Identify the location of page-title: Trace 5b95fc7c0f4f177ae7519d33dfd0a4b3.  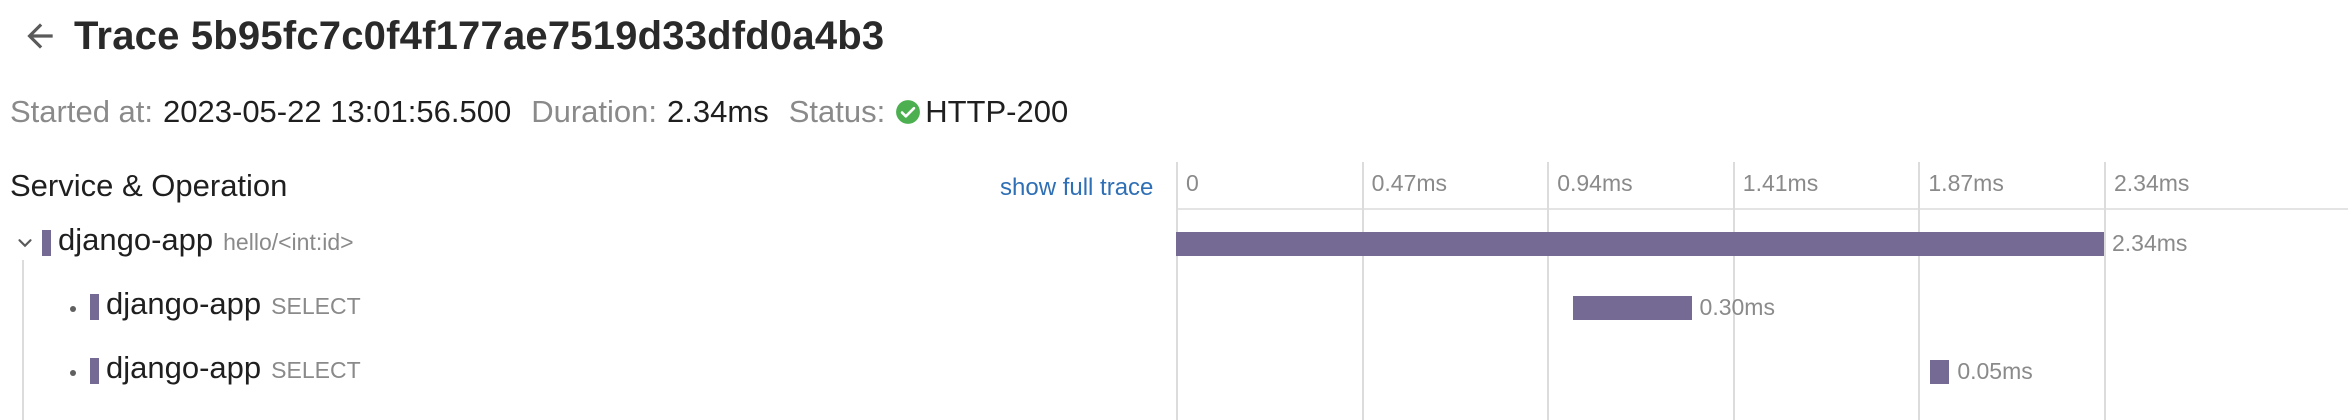
(479, 35).